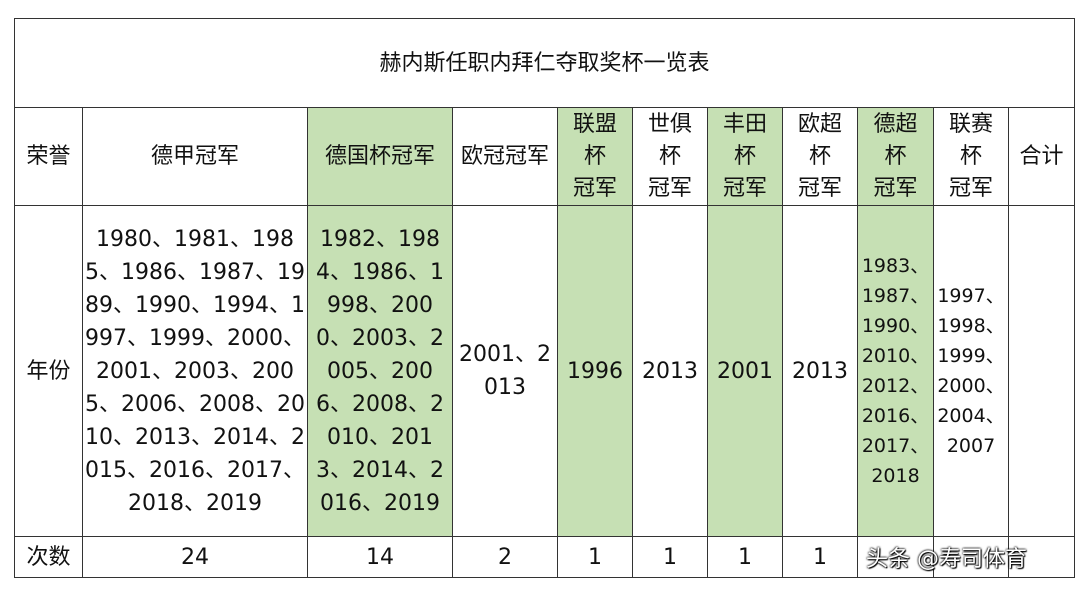  What do you see at coordinates (48, 371) in the screenshot?
I see `years-label: 年份` at bounding box center [48, 371].